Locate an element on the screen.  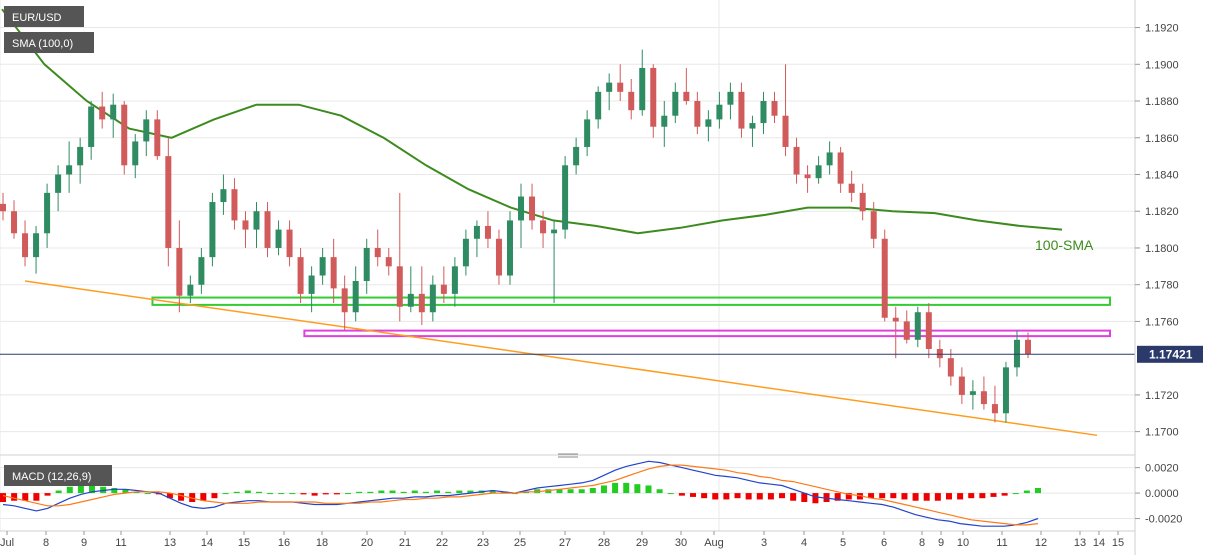
date-tick-label: 21 is located at coordinates (405, 543).